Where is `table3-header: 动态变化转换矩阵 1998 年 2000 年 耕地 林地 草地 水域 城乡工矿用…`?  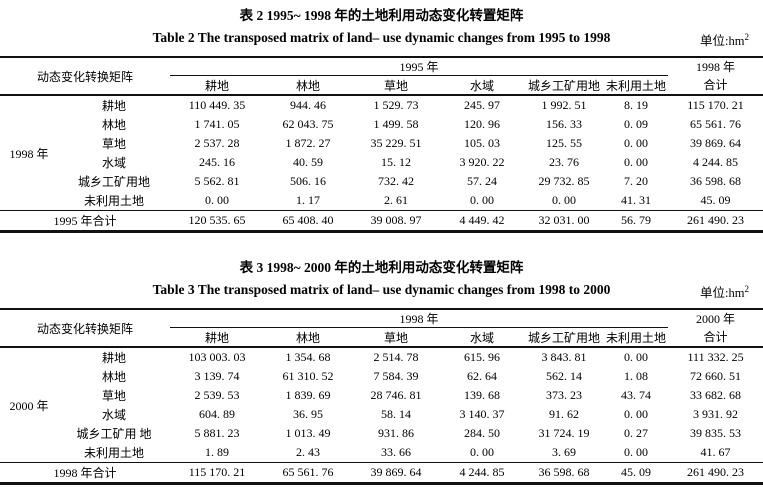
table3-header: 动态变化转换矩阵 1998 年 2000 年 耕地 林地 草地 水域 城乡工矿用… is located at coordinates (381, 328).